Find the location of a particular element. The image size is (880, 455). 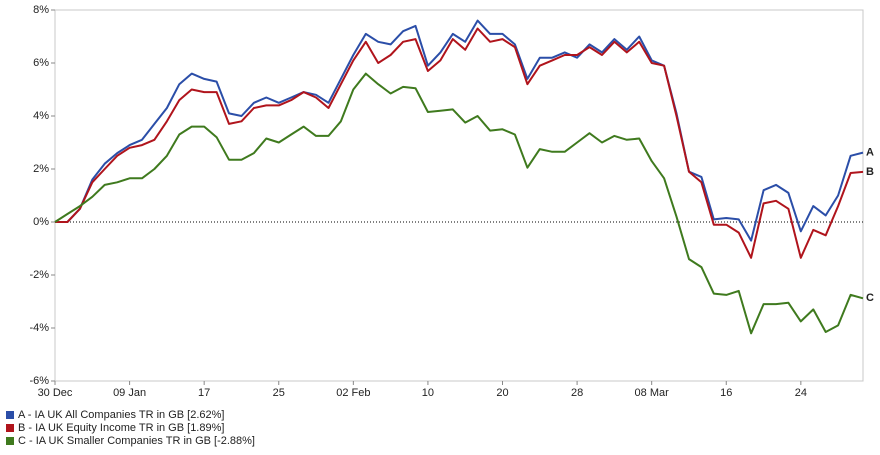

y-tick-label: -6% is located at coordinates (39, 381).